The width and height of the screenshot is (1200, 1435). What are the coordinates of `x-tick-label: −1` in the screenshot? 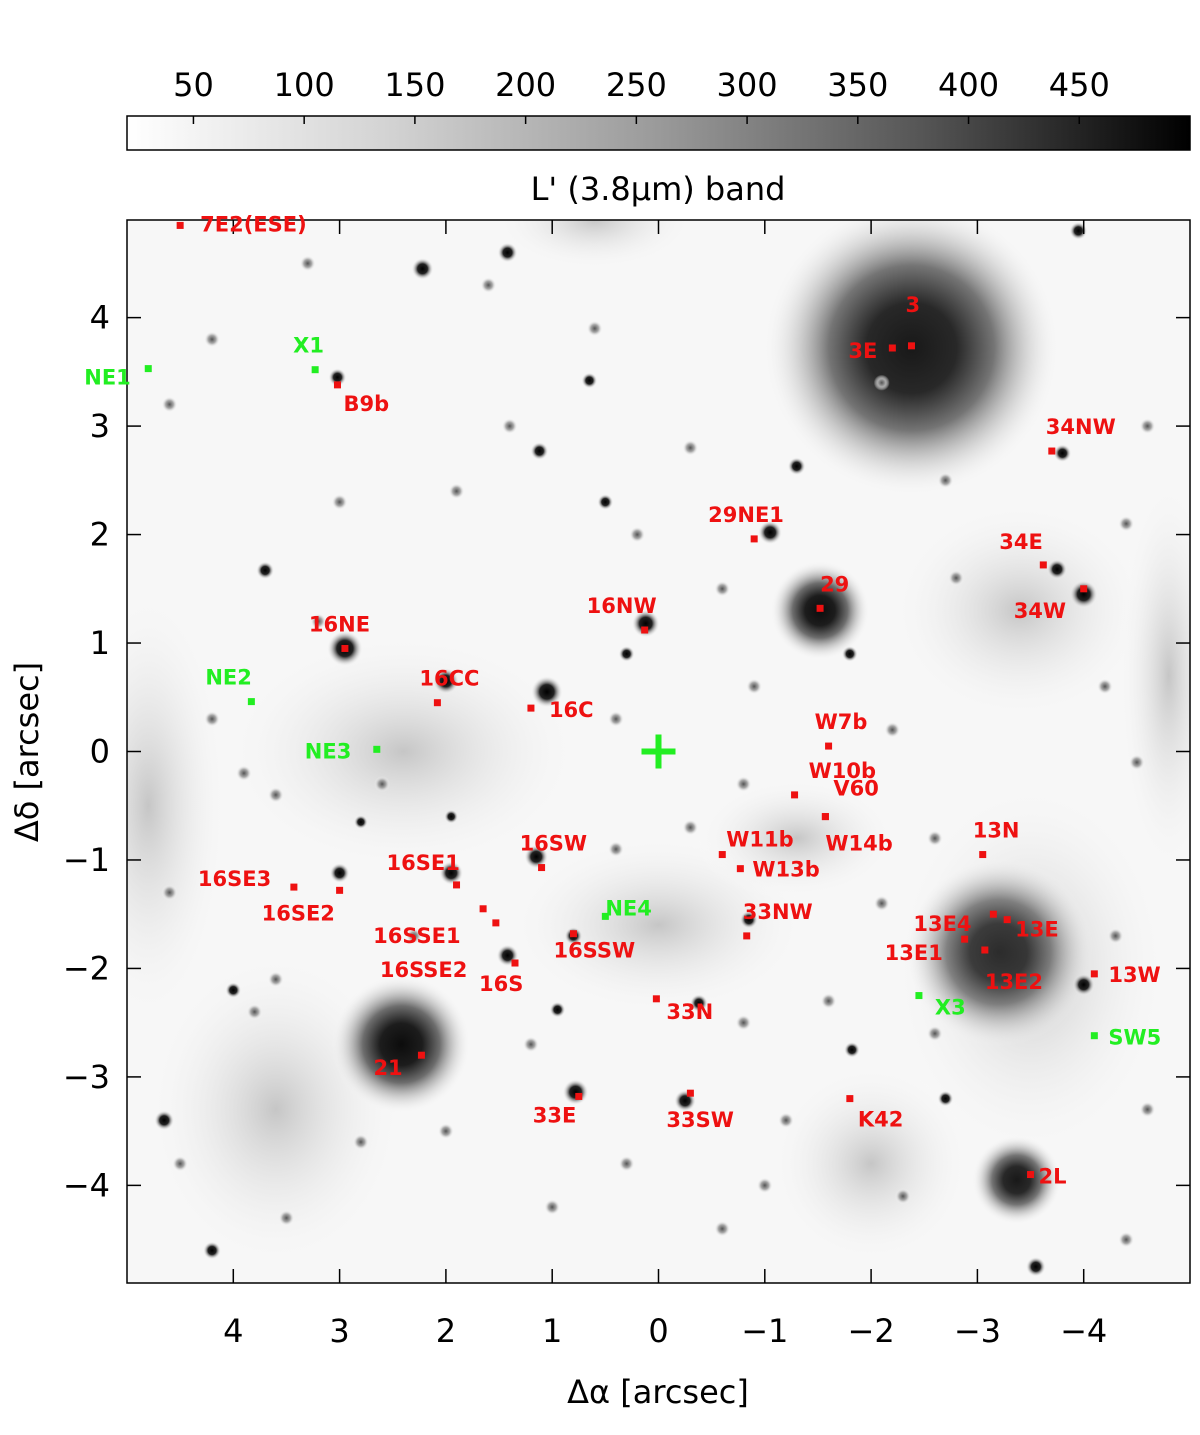 It's located at (764, 1331).